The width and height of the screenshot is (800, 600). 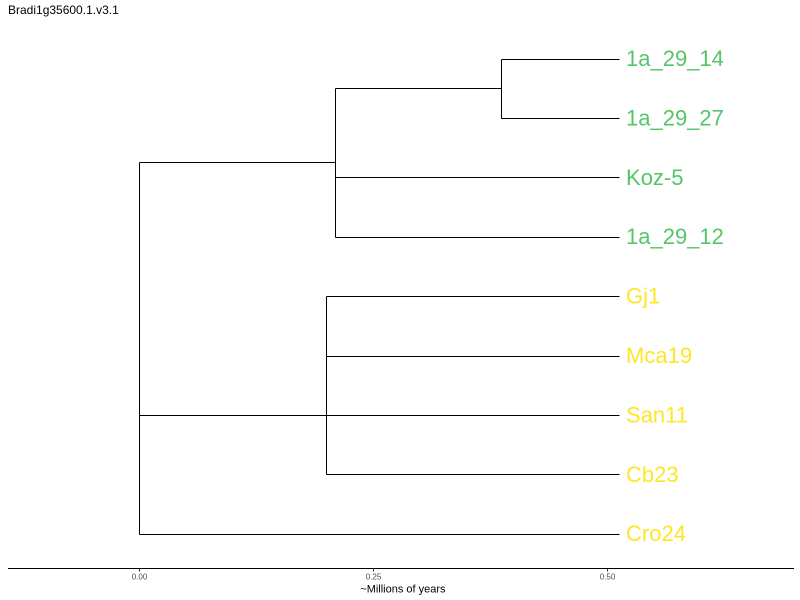 What do you see at coordinates (654, 177) in the screenshot?
I see `tip-label: Koz-5` at bounding box center [654, 177].